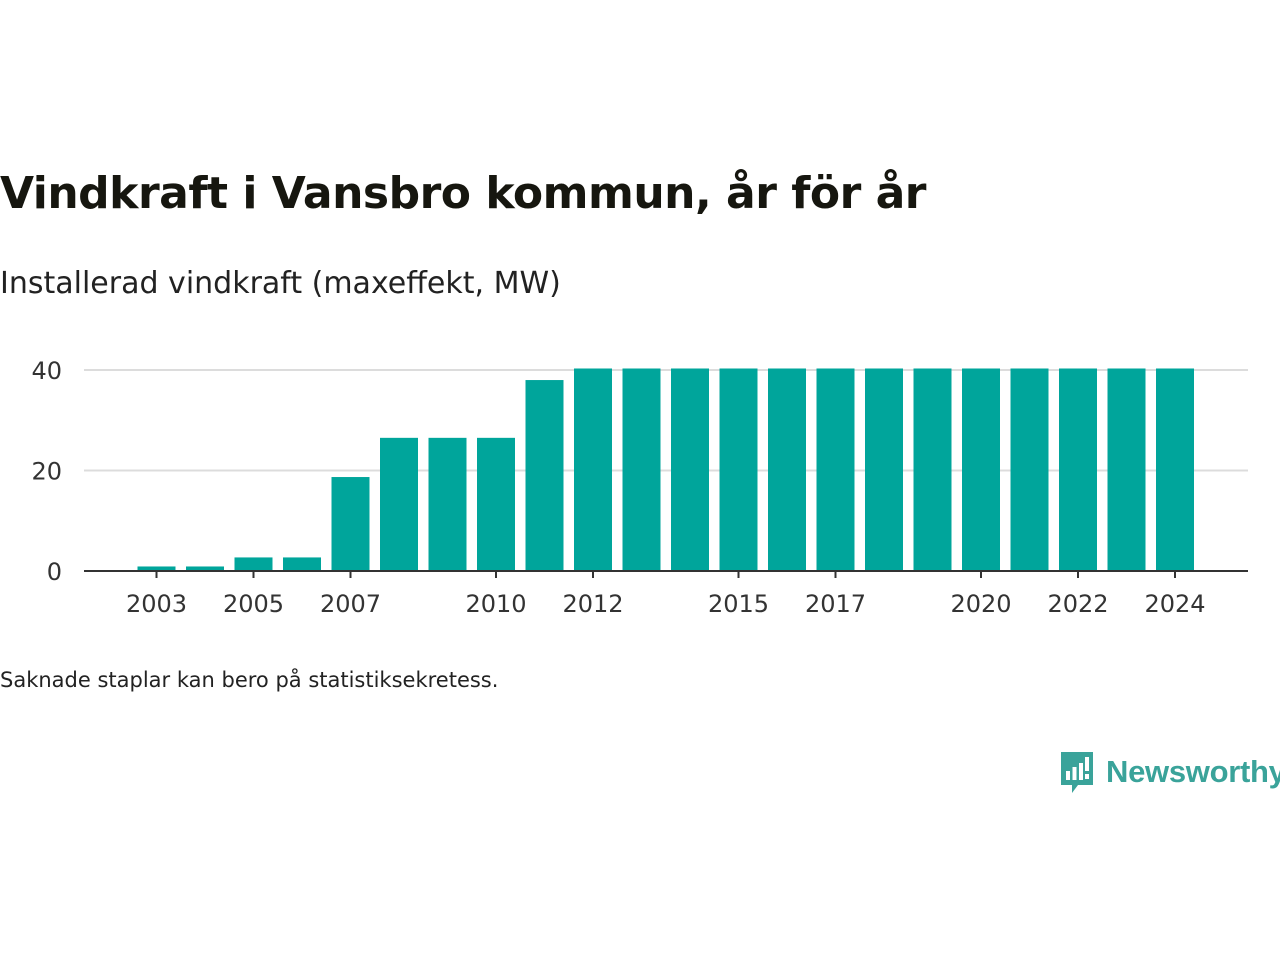  I want to click on bar-2007, so click(350, 524).